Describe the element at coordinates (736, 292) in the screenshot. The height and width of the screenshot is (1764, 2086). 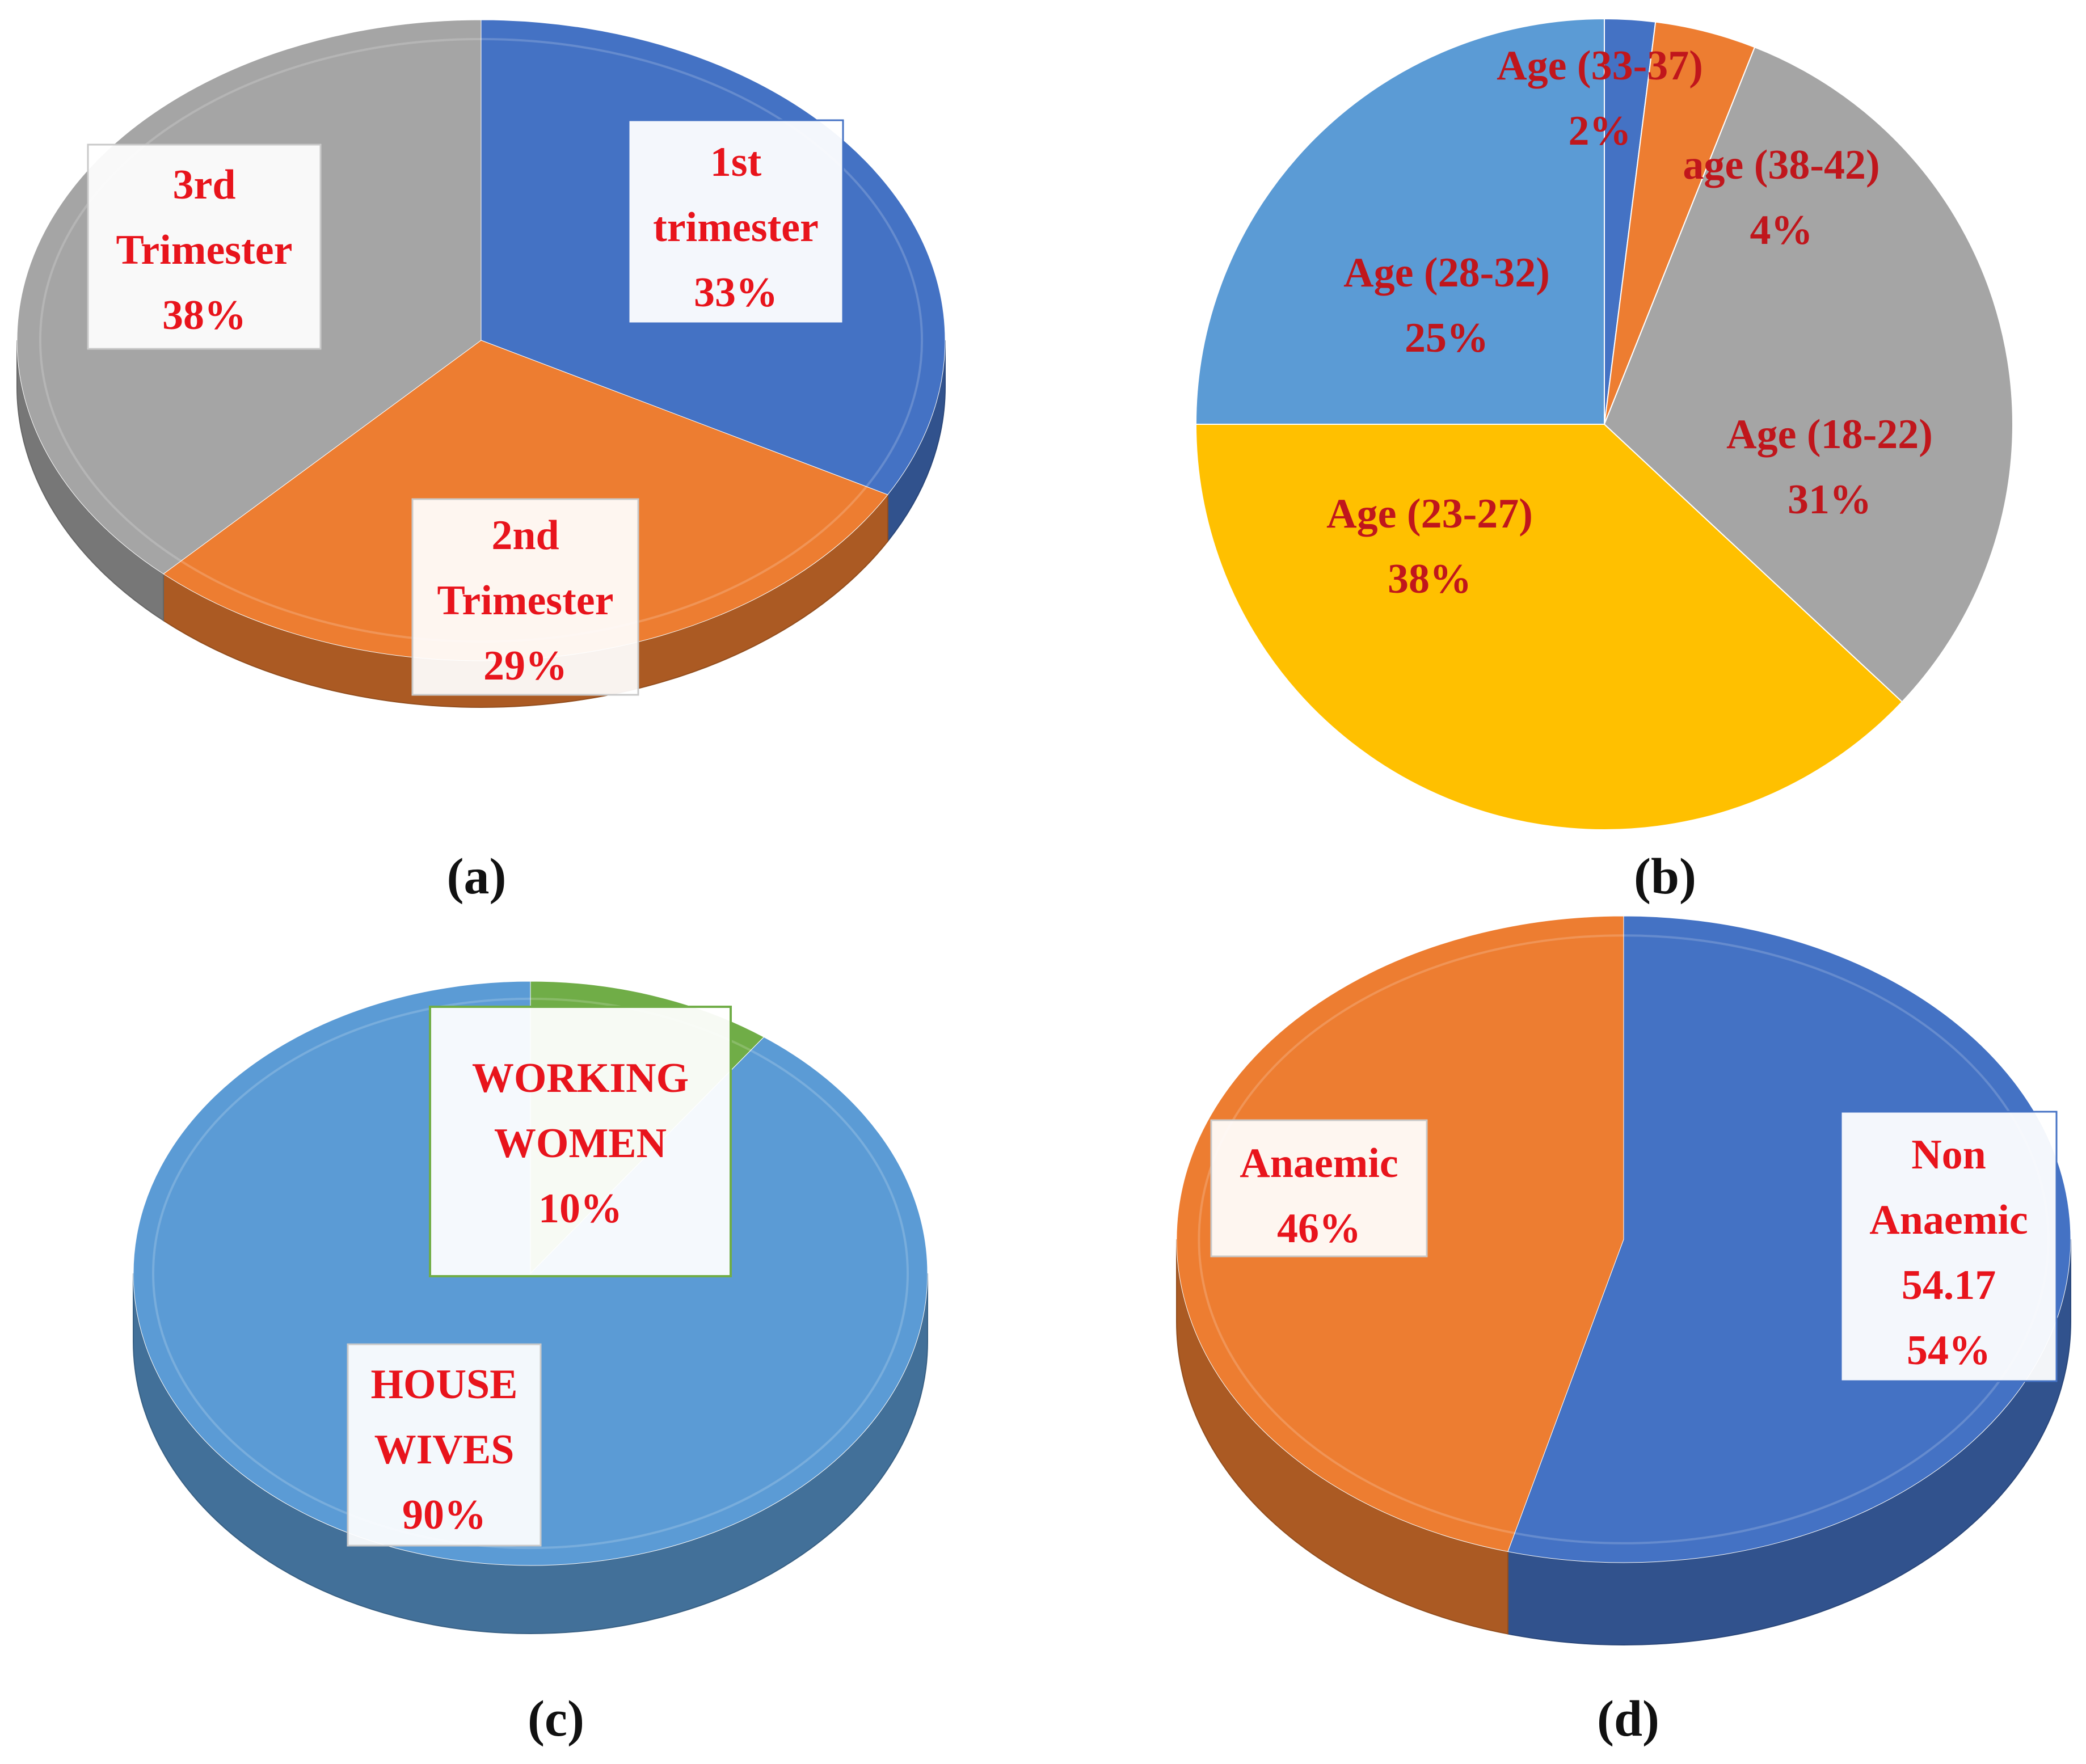
I see `label-value: 33%` at that location.